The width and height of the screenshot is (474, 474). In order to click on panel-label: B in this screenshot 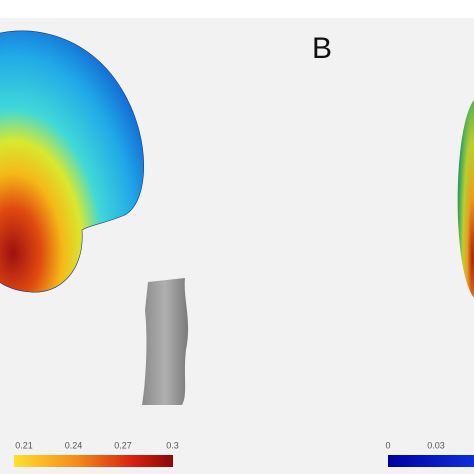, I will do `click(322, 48)`.